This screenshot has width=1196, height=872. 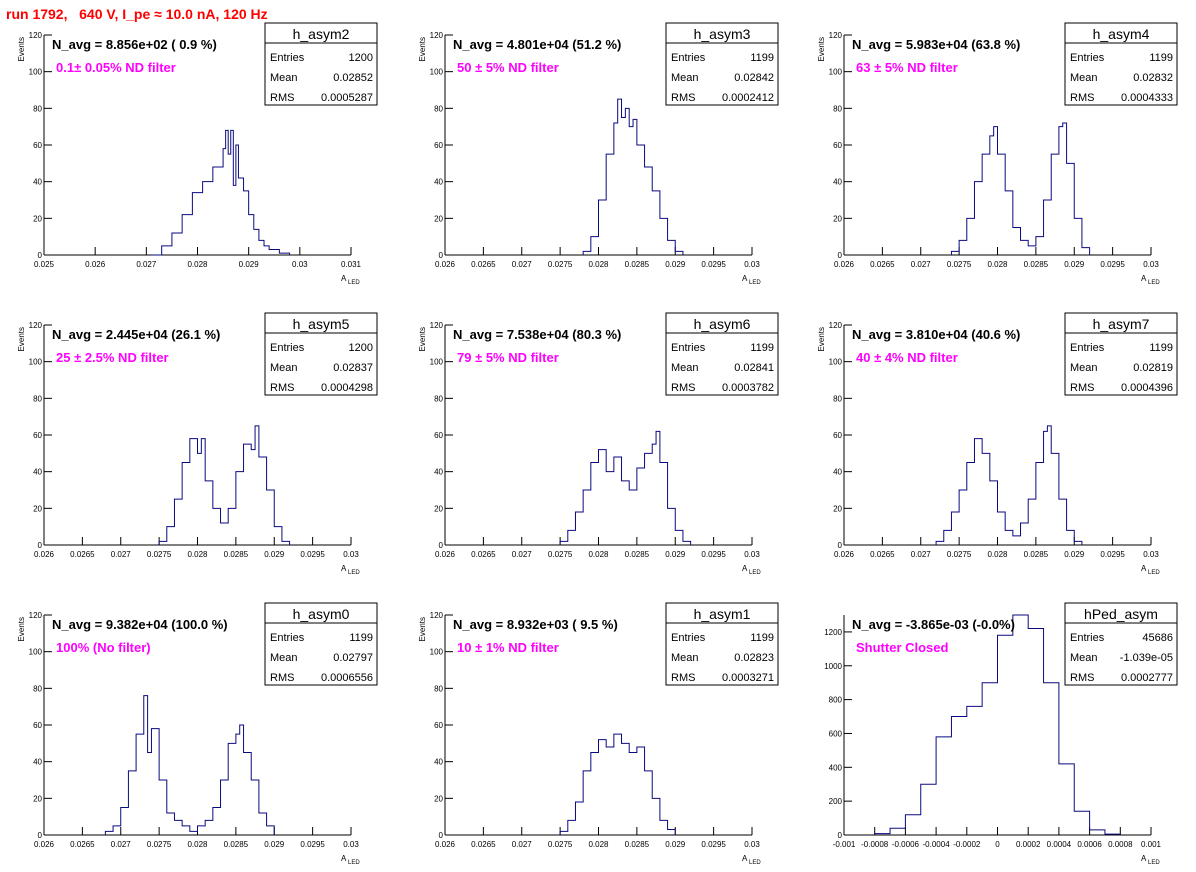 I want to click on filter-annotation: 79 ± 5% ND filter, so click(x=508, y=357).